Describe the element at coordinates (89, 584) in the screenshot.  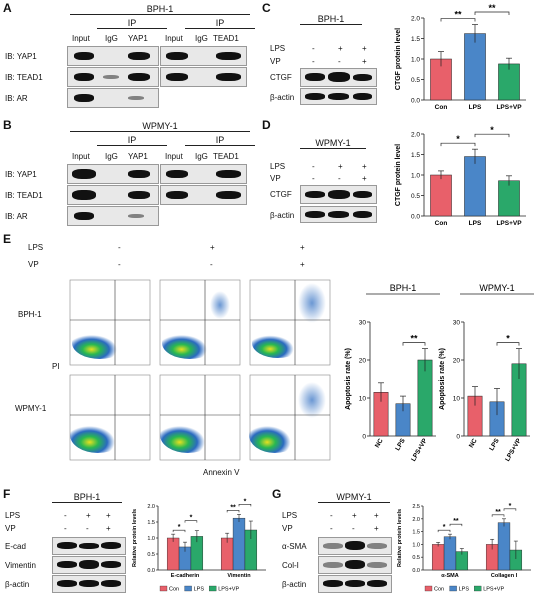
I see `blot-f-actin` at that location.